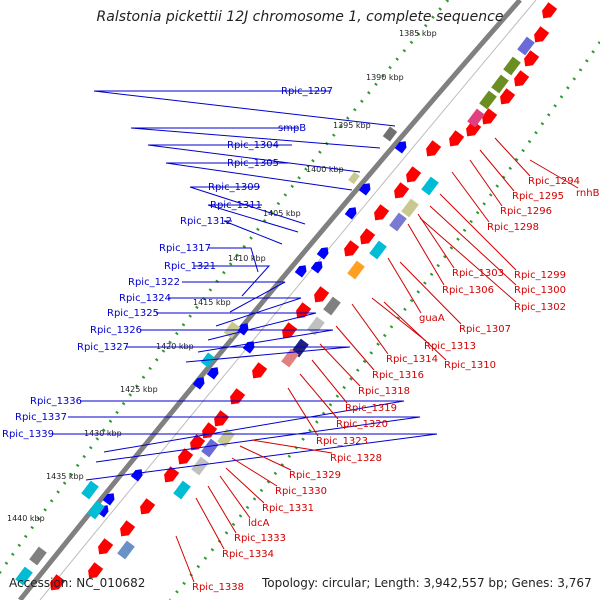 The width and height of the screenshot is (600, 600). What do you see at coordinates (236, 205) in the screenshot?
I see `plus-gene-label: Rpic_1311` at bounding box center [236, 205].